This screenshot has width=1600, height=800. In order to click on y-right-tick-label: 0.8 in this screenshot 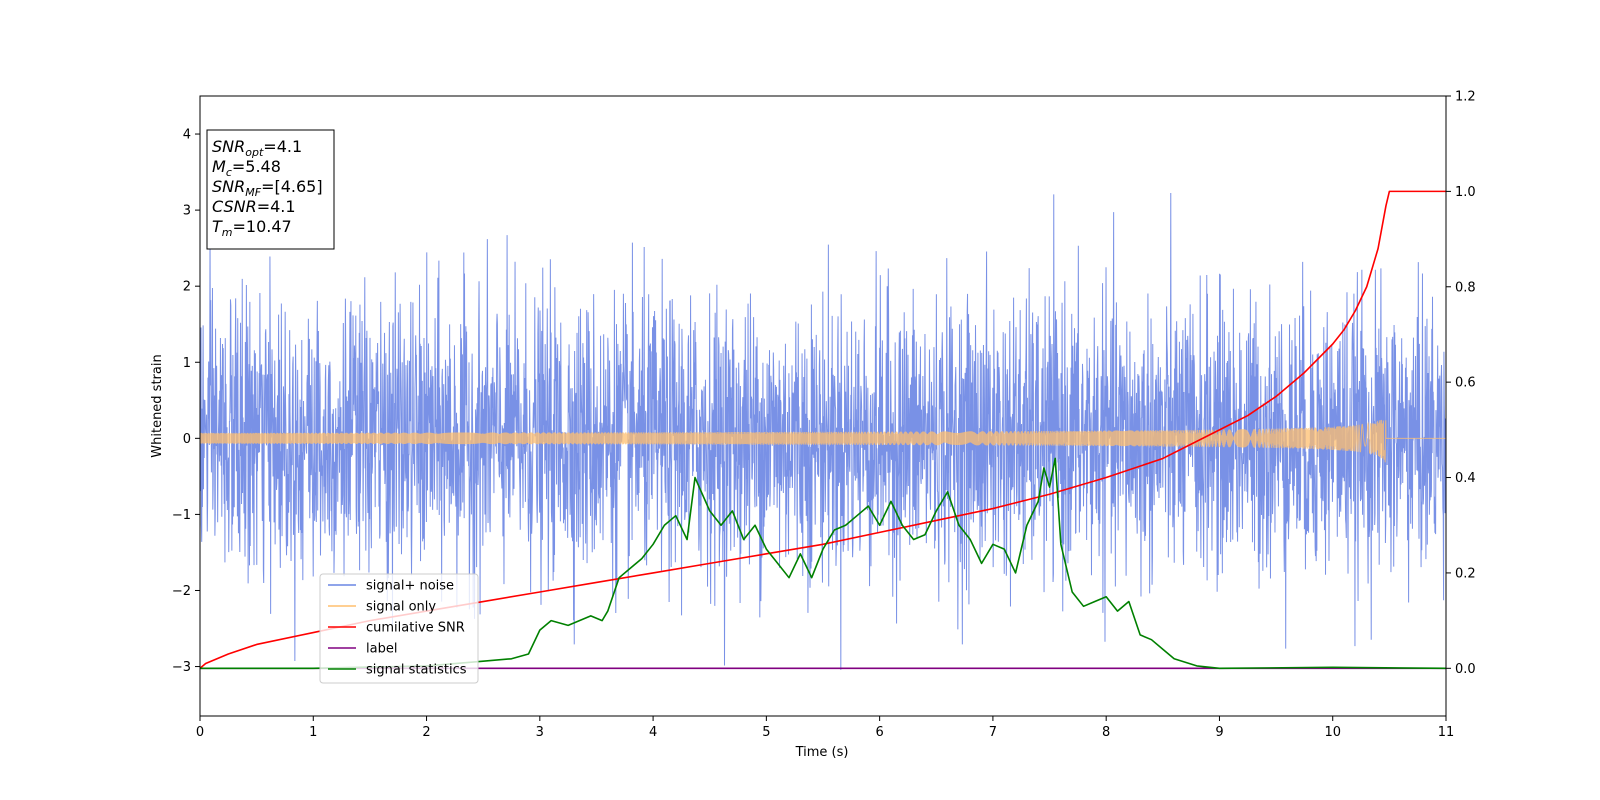, I will do `click(1465, 287)`.